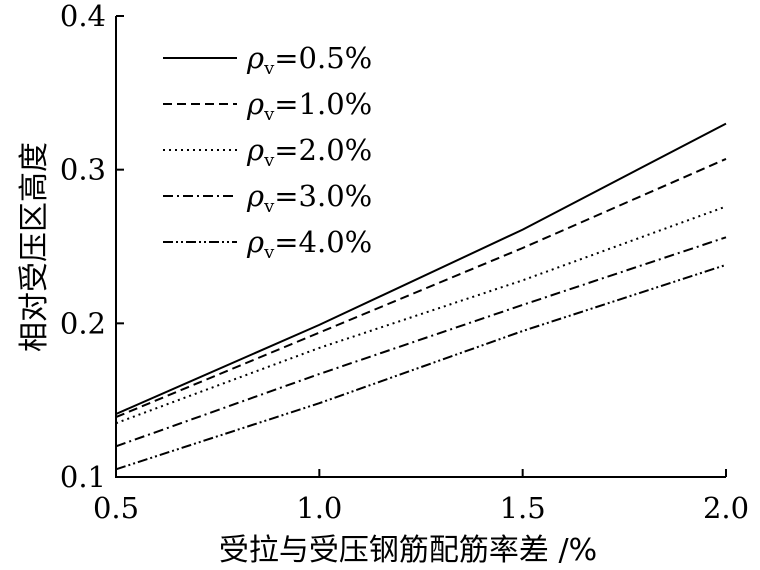  Describe the element at coordinates (309, 244) in the screenshot. I see `legend-label: ρv=4.0%` at that location.